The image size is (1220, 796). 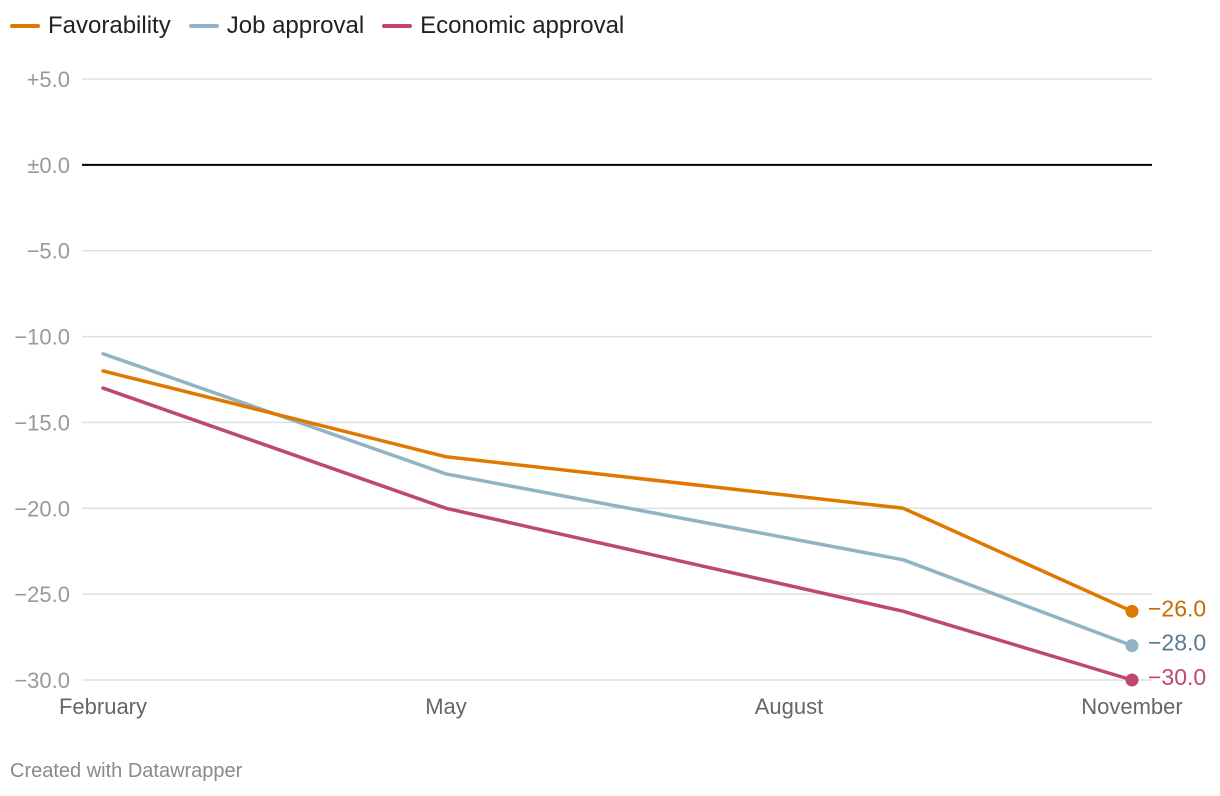 What do you see at coordinates (42, 337) in the screenshot?
I see `y-tick-label: −10.0` at bounding box center [42, 337].